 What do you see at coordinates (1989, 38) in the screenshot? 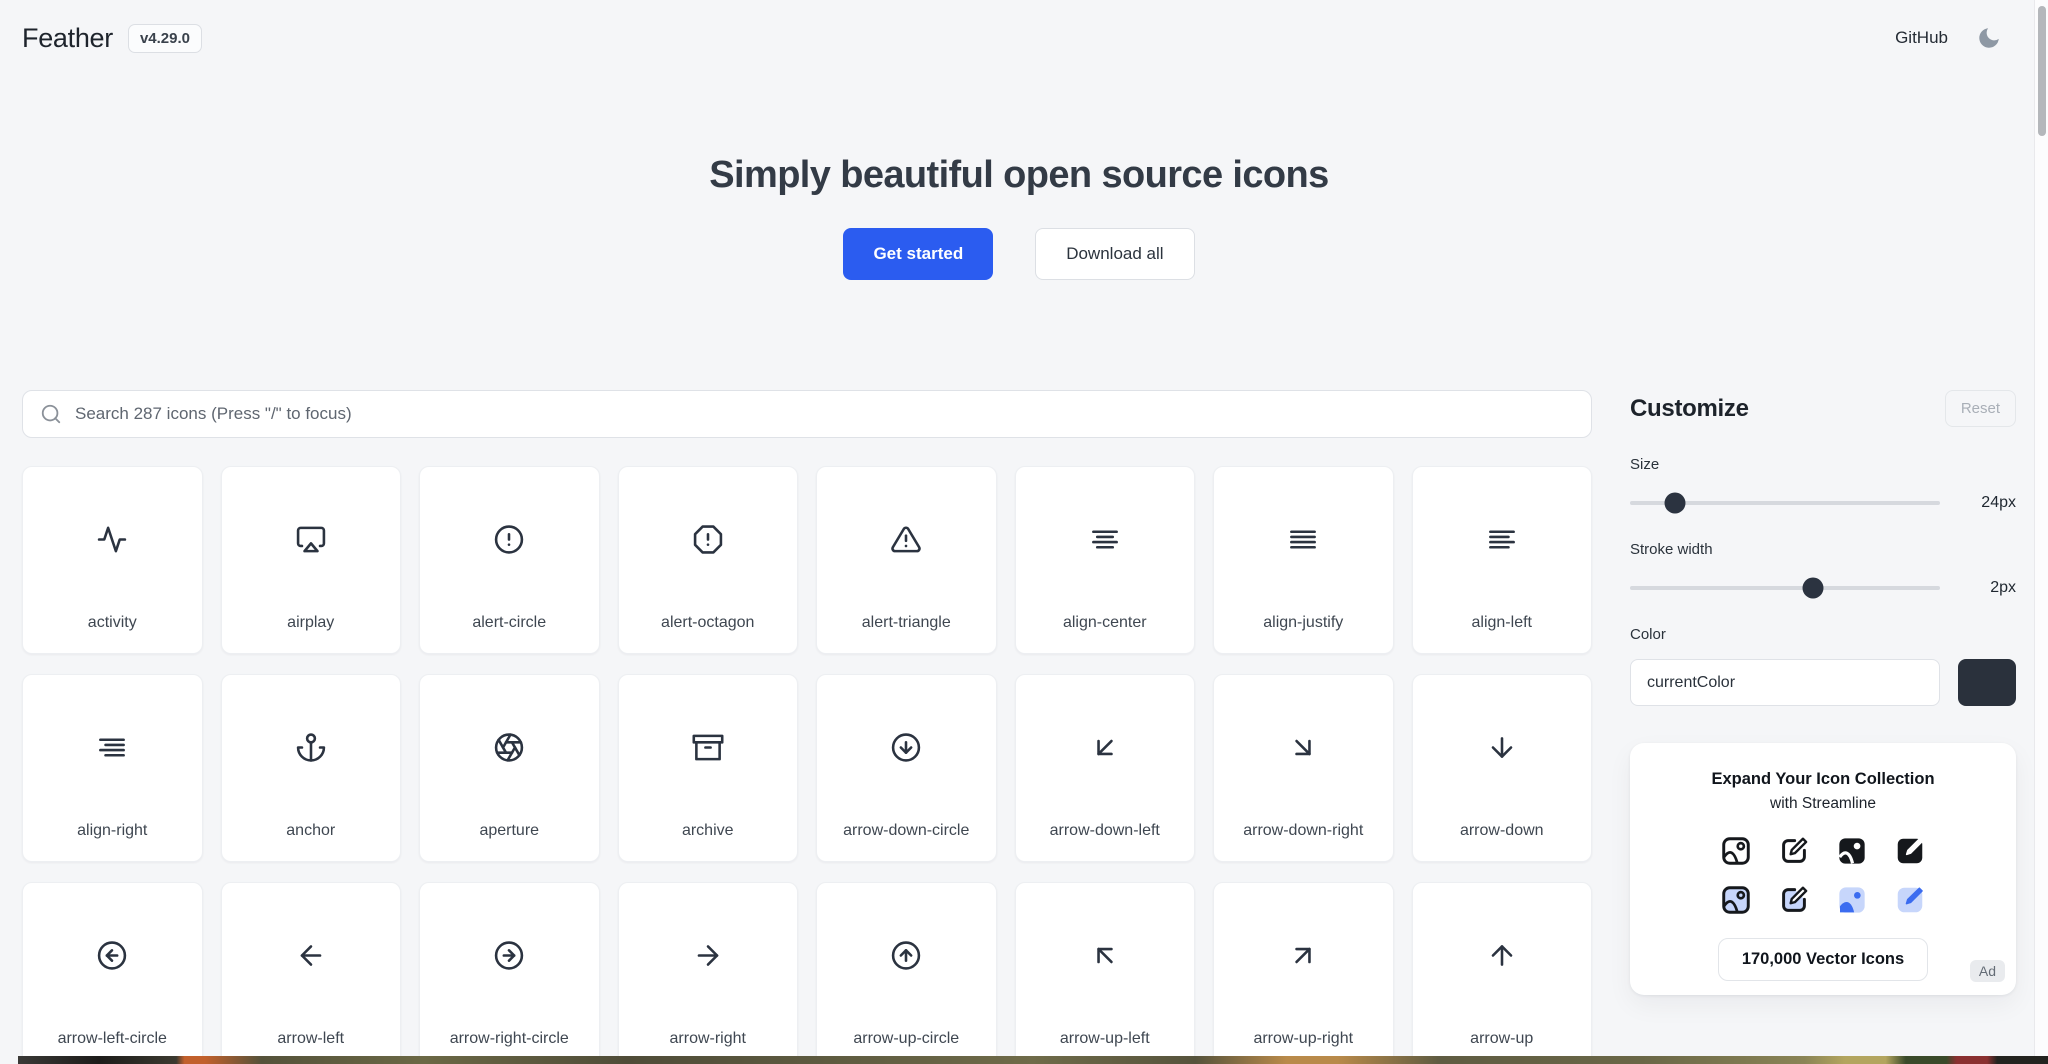
I see `dark-mode-moon-icon` at bounding box center [1989, 38].